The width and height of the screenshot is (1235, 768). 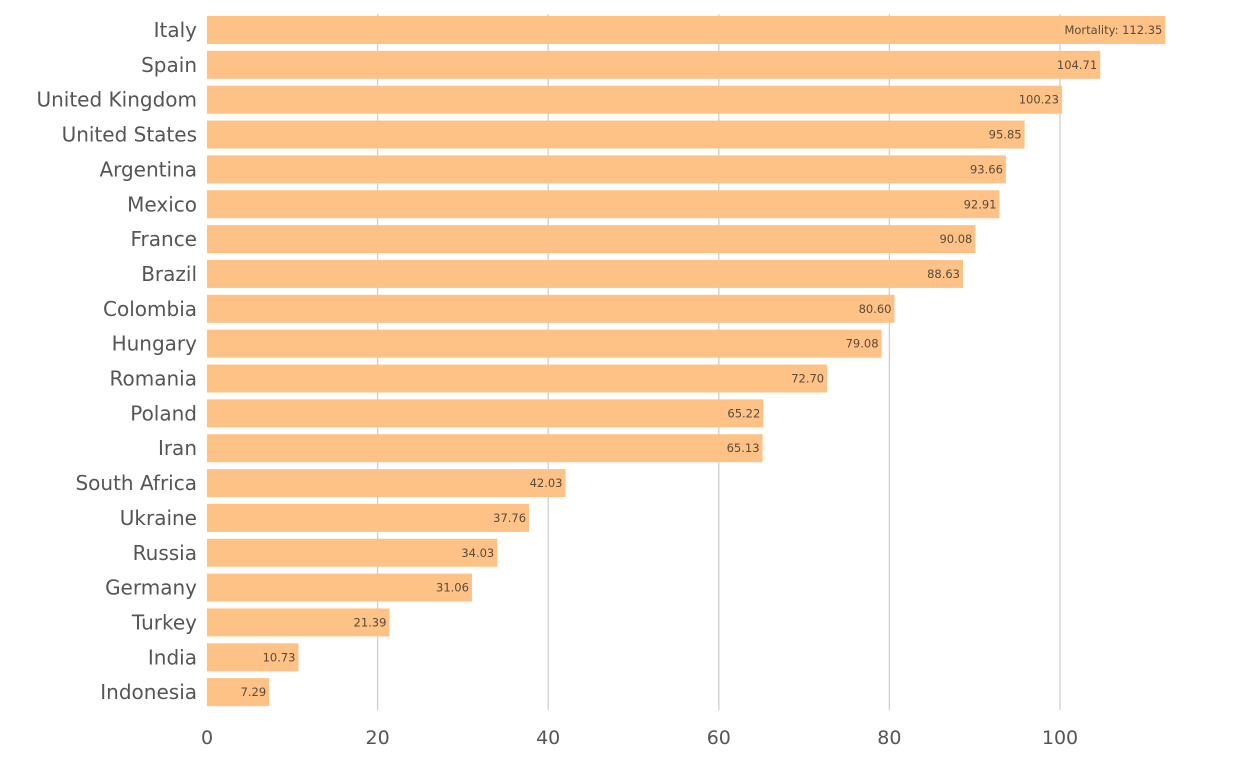 I want to click on category-label-colombia: Colombia, so click(x=150, y=309).